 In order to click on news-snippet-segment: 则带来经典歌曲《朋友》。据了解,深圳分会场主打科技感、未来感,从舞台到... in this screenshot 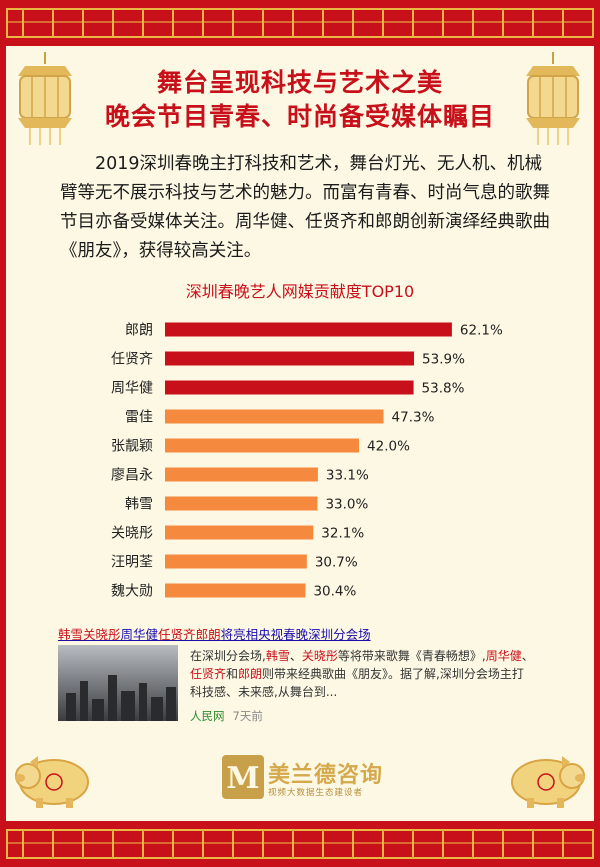, I will do `click(357, 683)`.